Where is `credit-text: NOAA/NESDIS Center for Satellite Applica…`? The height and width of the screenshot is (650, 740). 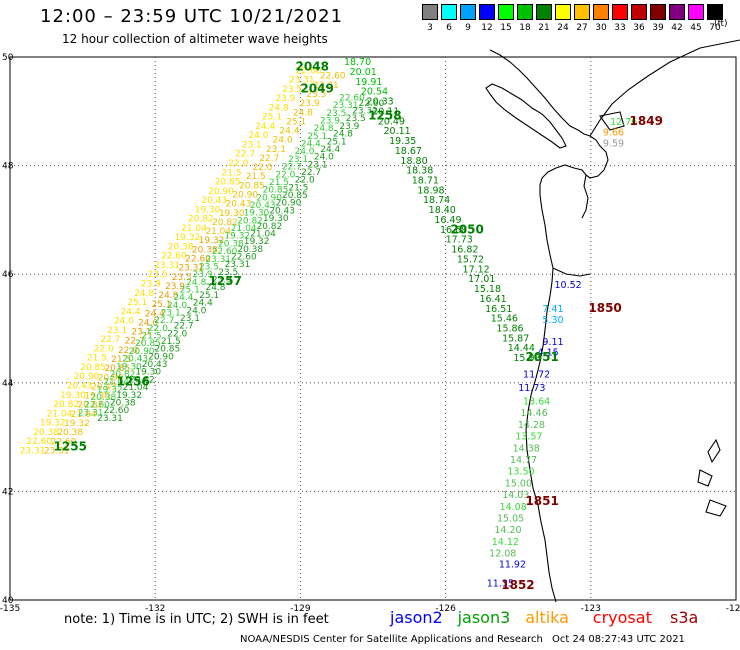 credit-text: NOAA/NESDIS Center for Satellite Applica… is located at coordinates (391, 639).